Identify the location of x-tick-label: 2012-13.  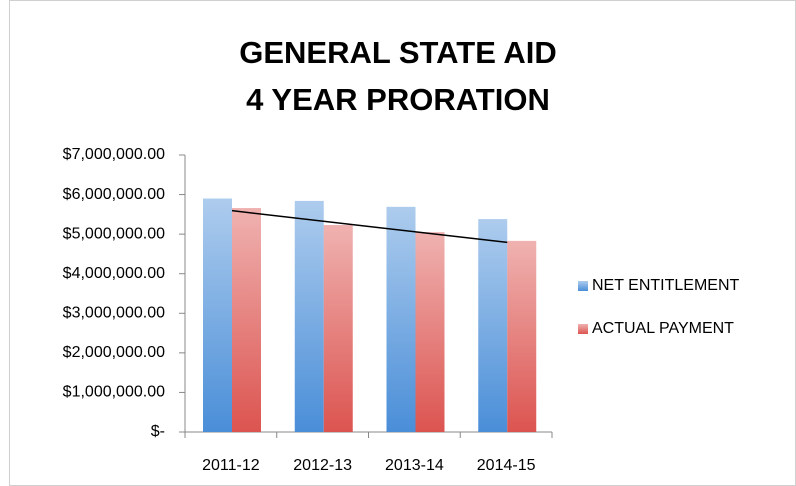
(322, 465).